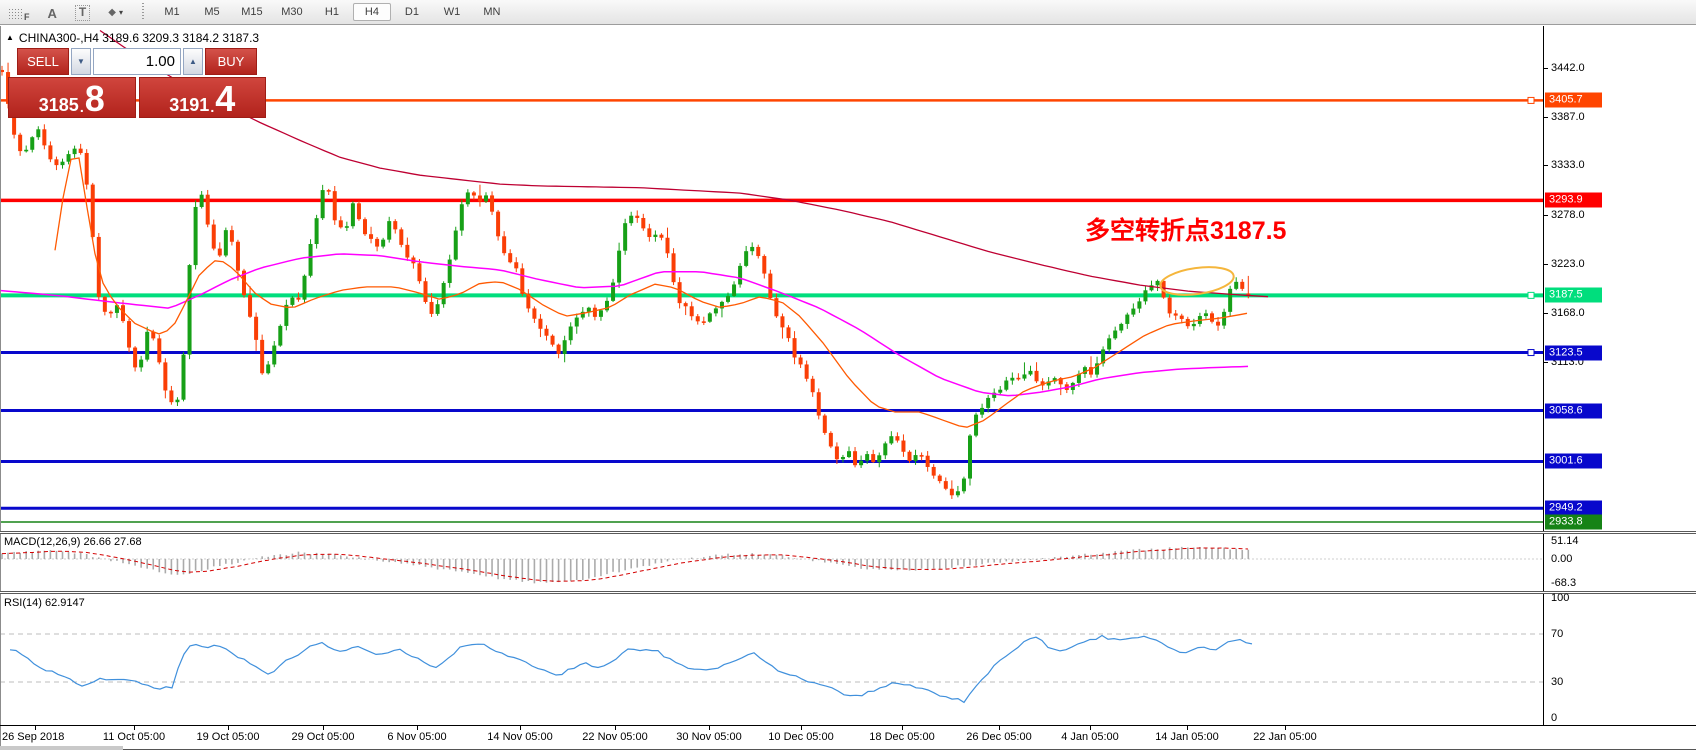 The width and height of the screenshot is (1696, 751). I want to click on macd-separator, so click(848, 532).